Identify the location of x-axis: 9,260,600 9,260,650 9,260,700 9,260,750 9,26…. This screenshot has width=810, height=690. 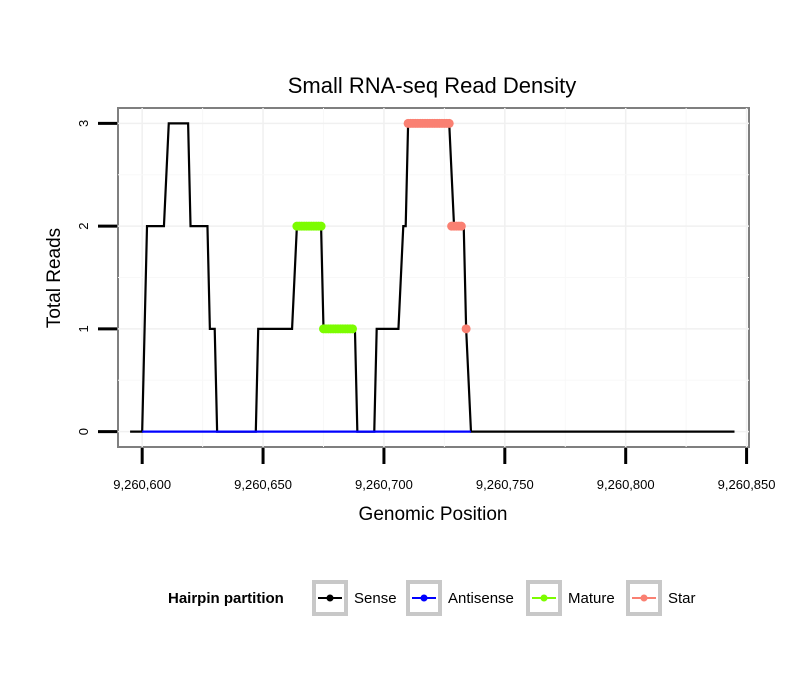
(444, 470).